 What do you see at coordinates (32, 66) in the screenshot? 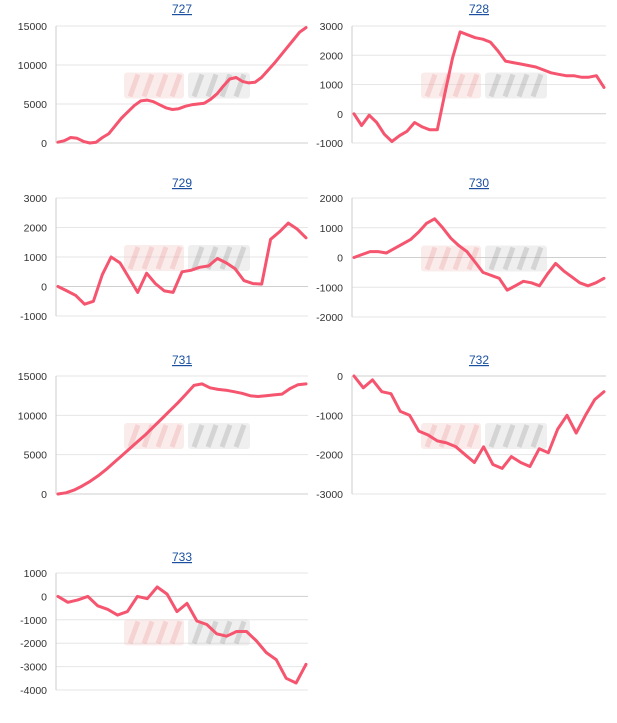
I see `y-tick-label: 10000` at bounding box center [32, 66].